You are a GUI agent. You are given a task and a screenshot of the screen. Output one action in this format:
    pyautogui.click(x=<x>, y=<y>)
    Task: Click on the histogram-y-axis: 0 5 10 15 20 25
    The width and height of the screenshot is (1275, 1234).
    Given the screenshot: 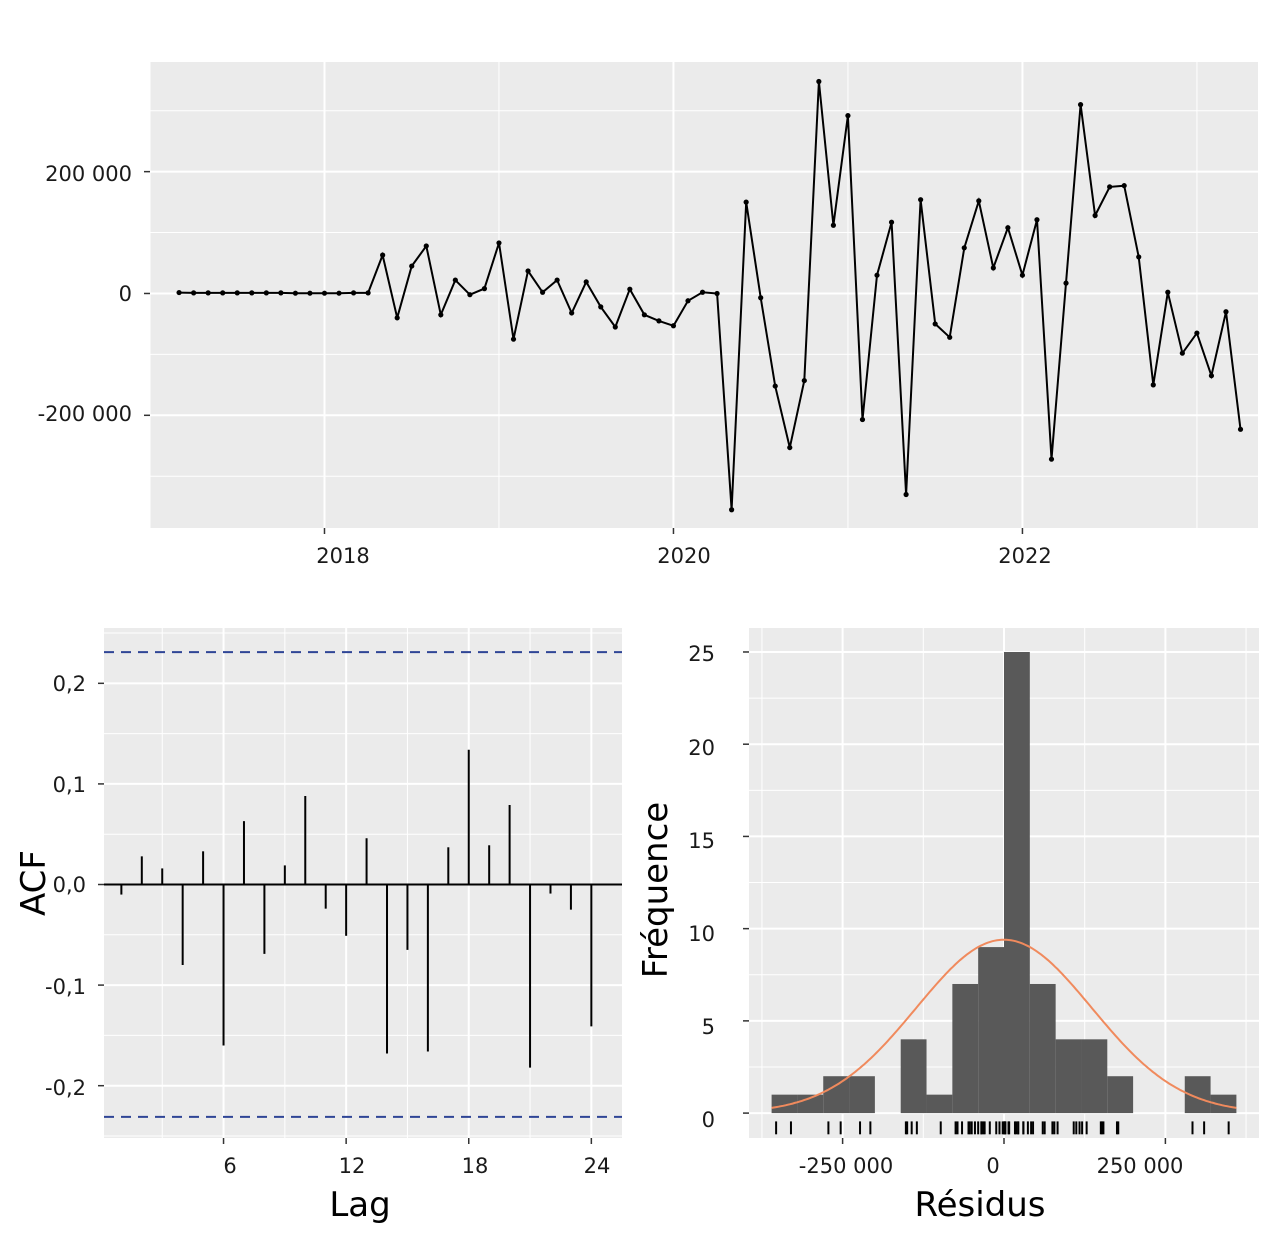 What is the action you would take?
    pyautogui.click(x=718, y=887)
    